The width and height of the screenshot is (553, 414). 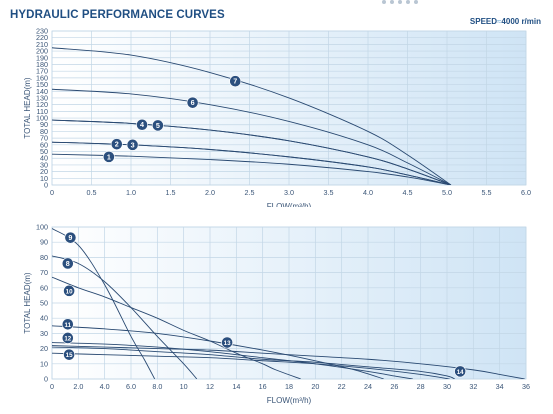 I want to click on marker-label: 13, so click(x=227, y=343).